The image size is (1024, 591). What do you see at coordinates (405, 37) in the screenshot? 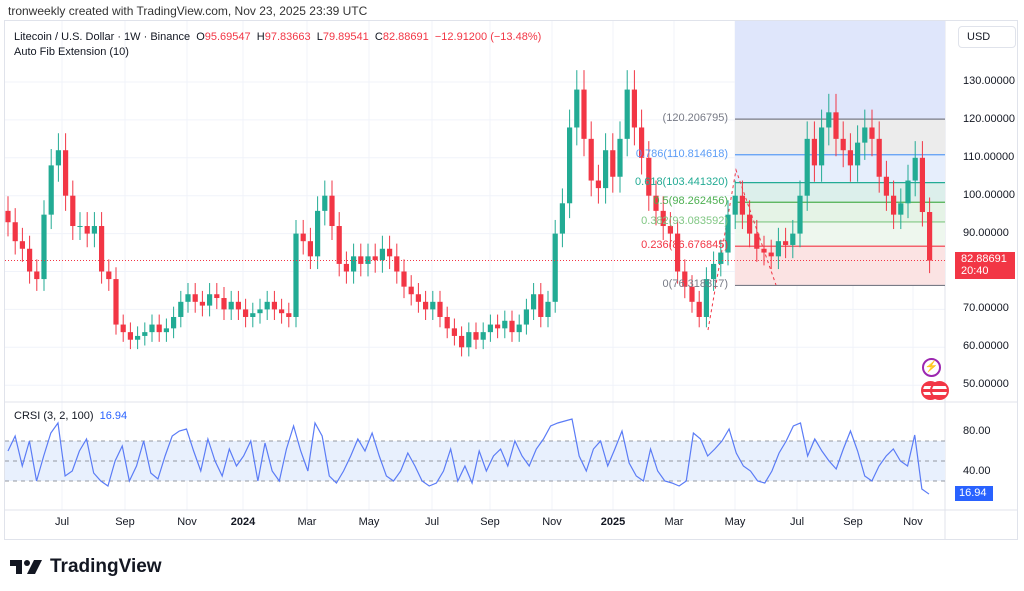
I see `close-value: 82.88691` at bounding box center [405, 37].